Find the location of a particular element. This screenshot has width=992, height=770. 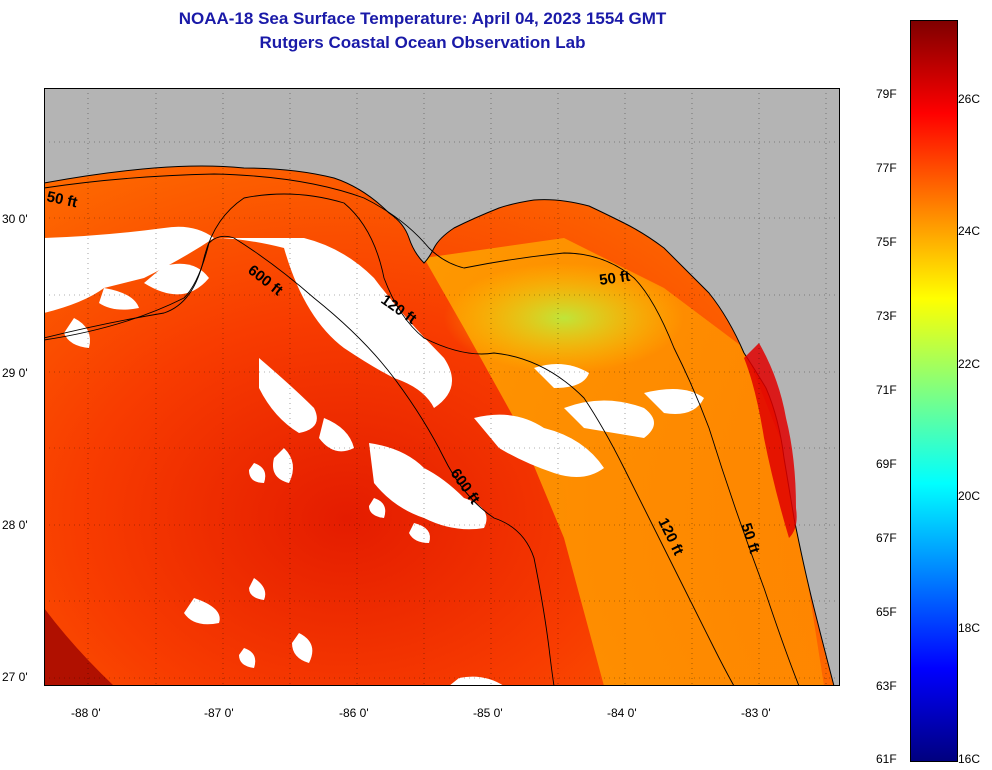

cool-water-patch is located at coordinates (564, 318).